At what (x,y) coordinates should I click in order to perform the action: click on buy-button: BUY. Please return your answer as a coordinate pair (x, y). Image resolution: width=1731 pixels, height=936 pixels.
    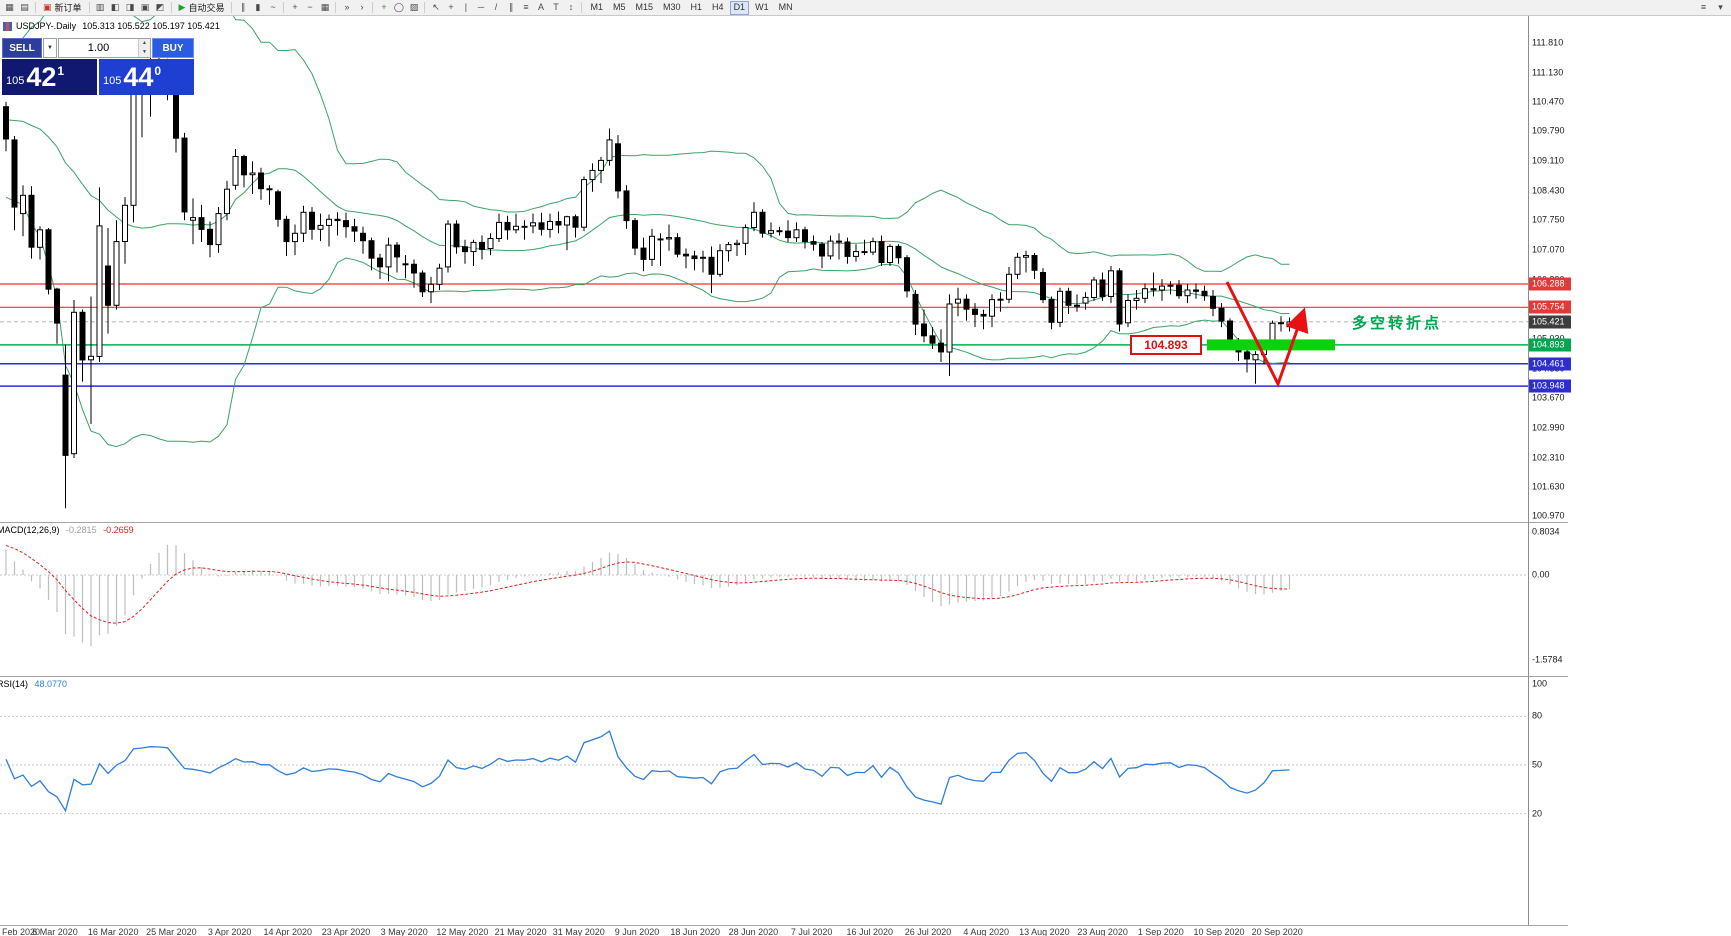
    Looking at the image, I should click on (173, 48).